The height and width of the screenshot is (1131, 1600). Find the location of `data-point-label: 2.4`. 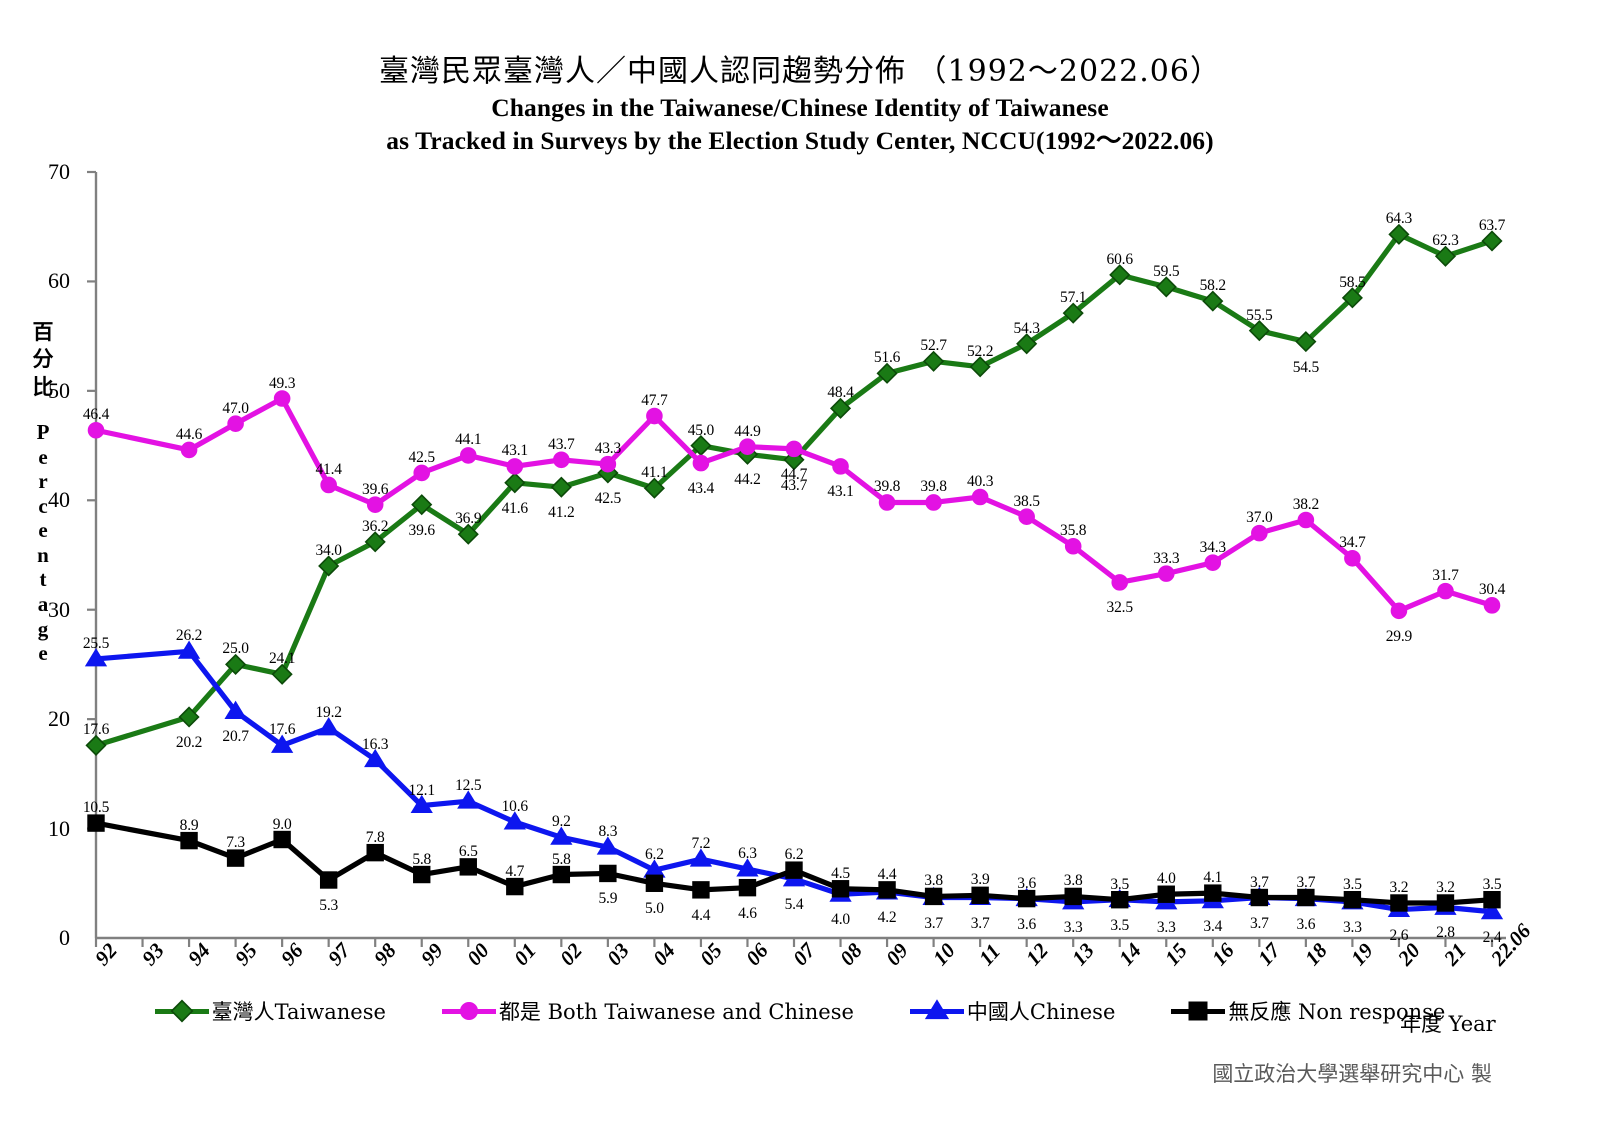

data-point-label: 2.4 is located at coordinates (1492, 937).